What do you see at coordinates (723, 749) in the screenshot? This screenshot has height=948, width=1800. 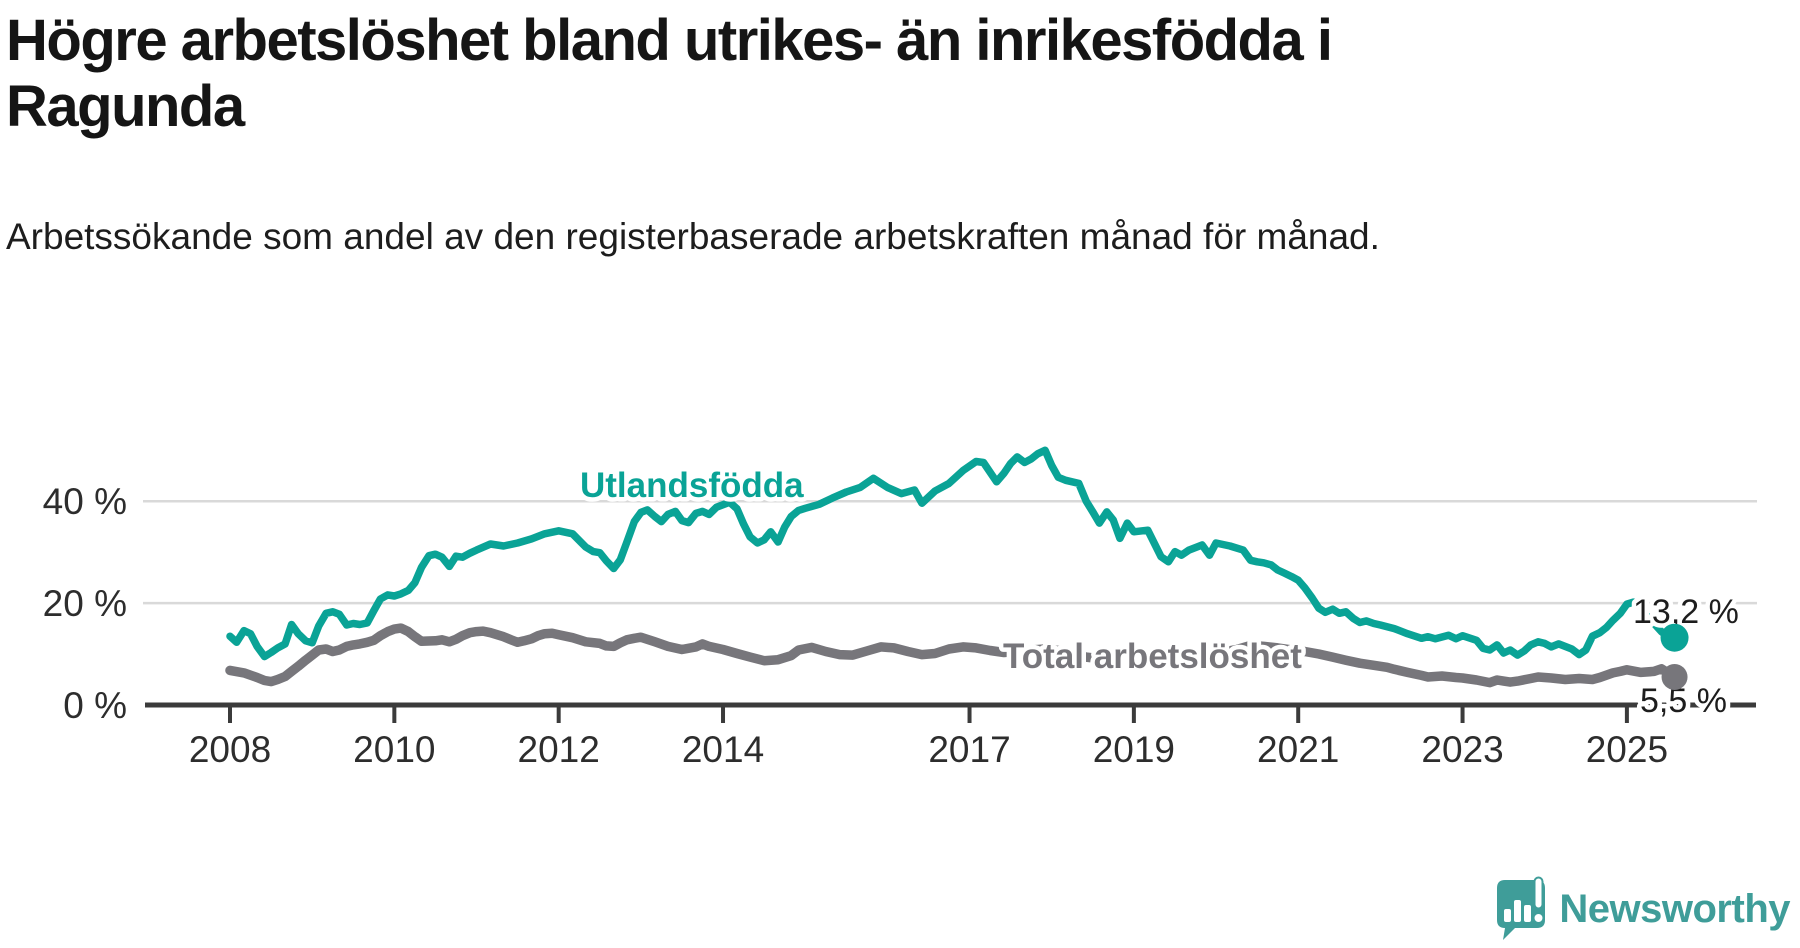 I see `x-axis-label: 2014` at bounding box center [723, 749].